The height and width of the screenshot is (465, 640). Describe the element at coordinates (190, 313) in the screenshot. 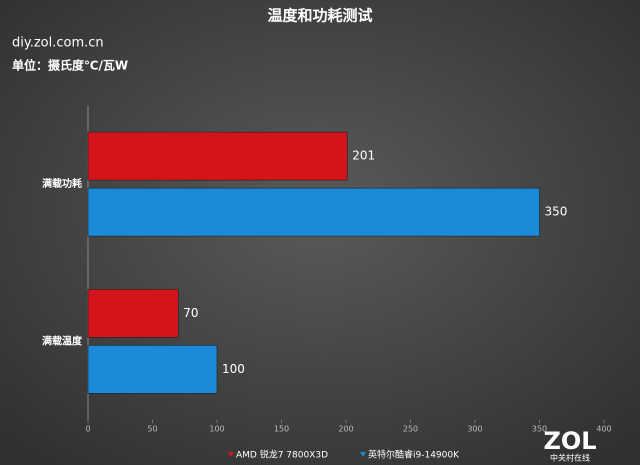

I see `value-label: 70` at that location.